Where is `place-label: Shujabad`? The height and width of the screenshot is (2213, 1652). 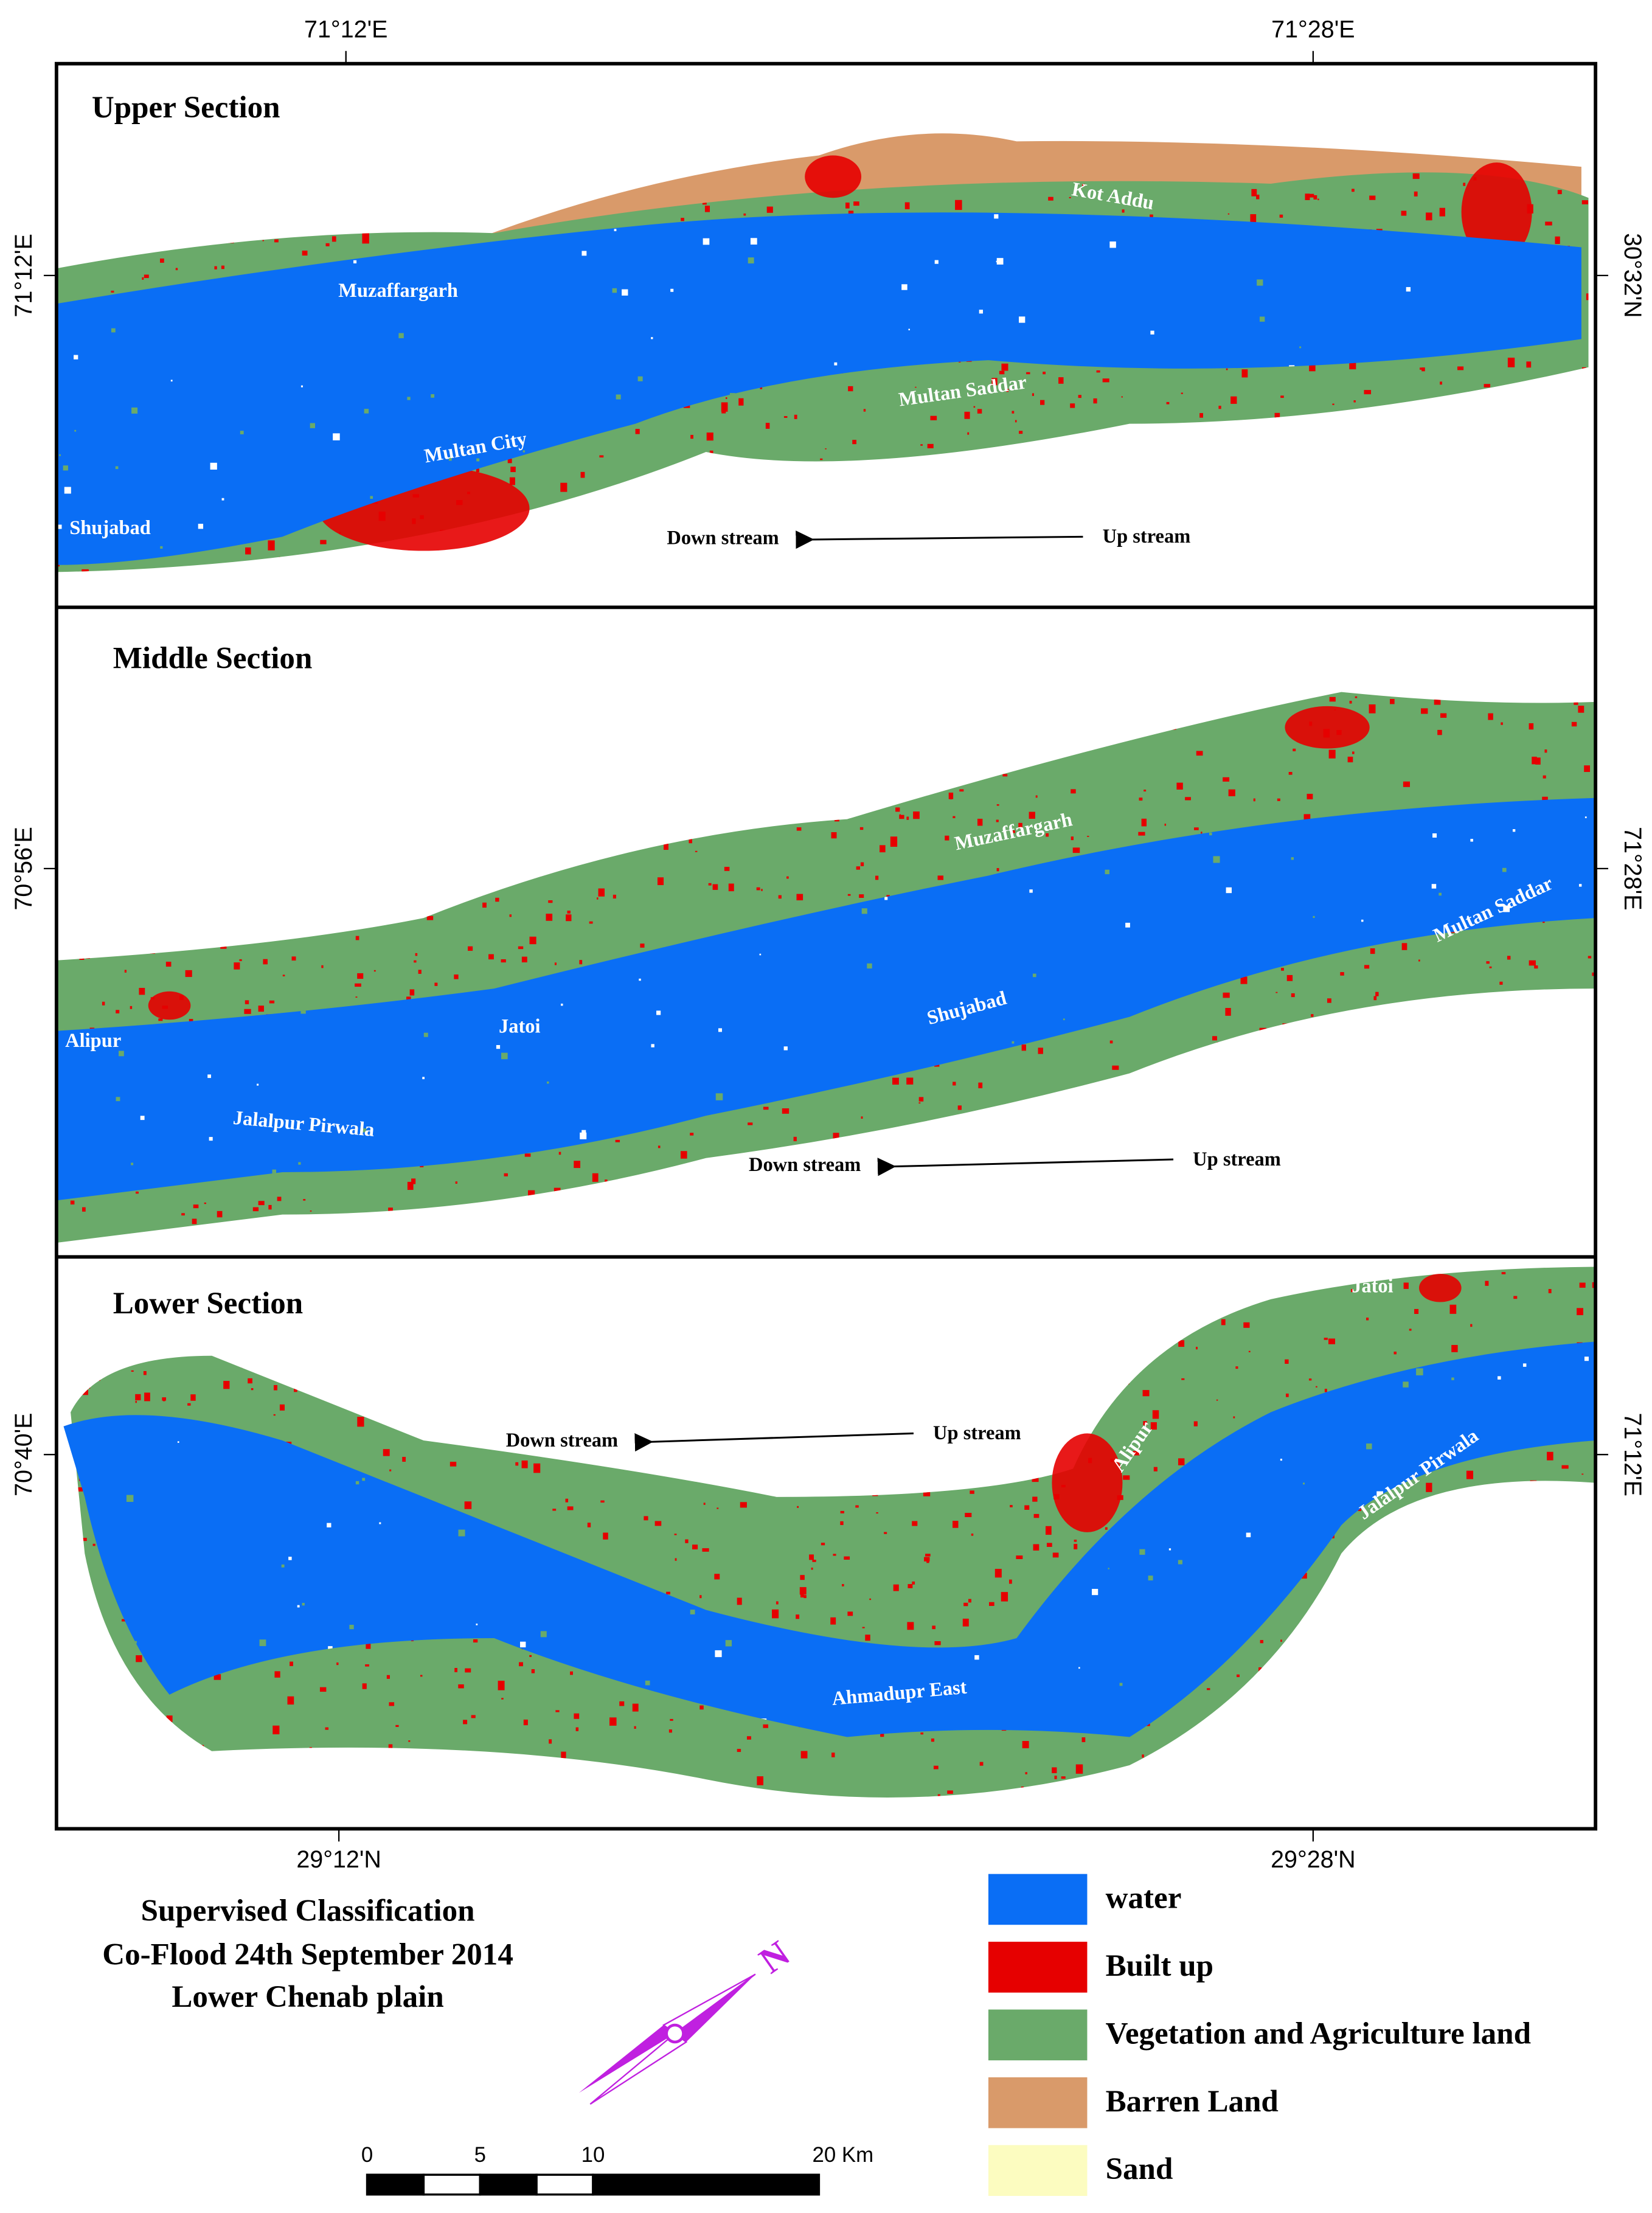
place-label: Shujabad is located at coordinates (110, 528).